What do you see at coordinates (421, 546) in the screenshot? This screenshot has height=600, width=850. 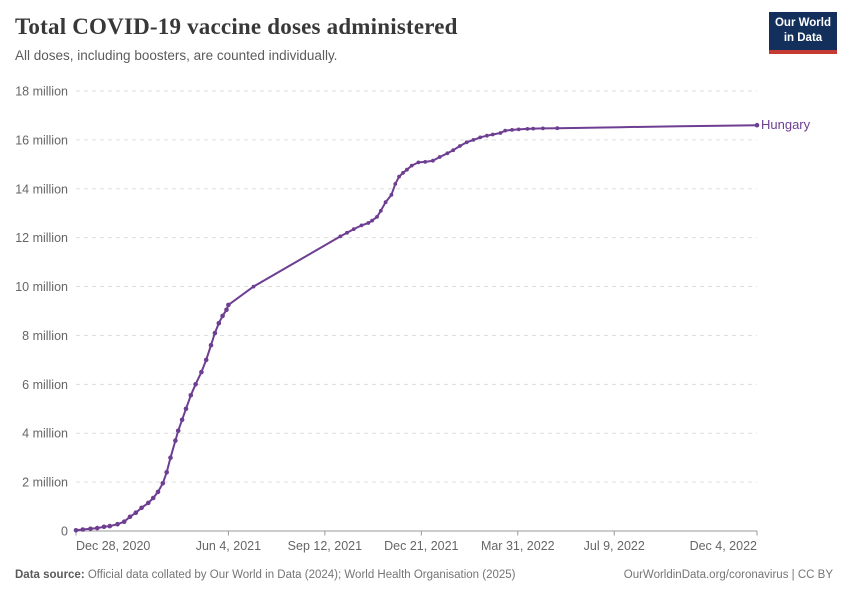 I see `x-axis-tick-label: Dec 21, 2021` at bounding box center [421, 546].